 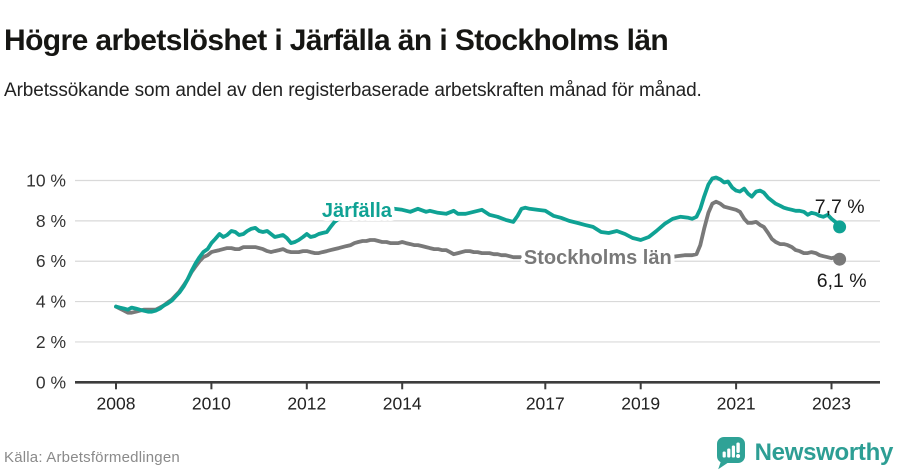 I want to click on y-tick-label: 0 %, so click(x=51, y=382).